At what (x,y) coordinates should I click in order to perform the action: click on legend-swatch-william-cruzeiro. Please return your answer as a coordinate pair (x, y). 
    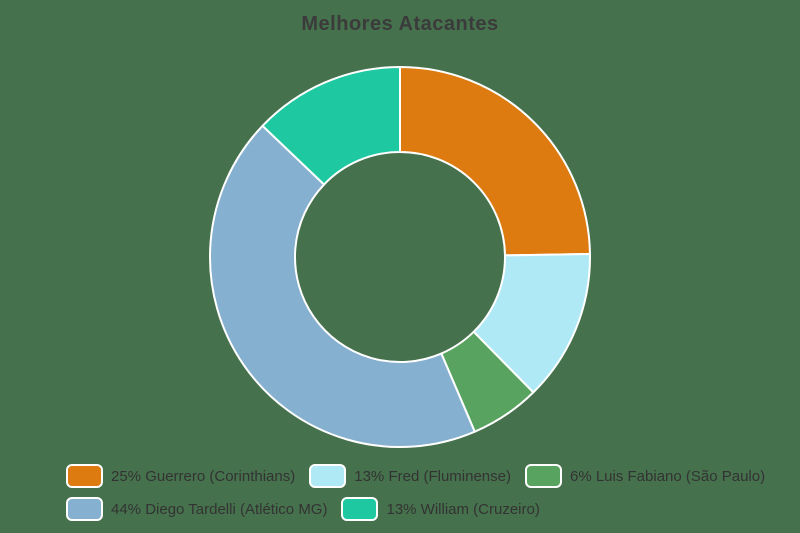
    Looking at the image, I should click on (360, 509).